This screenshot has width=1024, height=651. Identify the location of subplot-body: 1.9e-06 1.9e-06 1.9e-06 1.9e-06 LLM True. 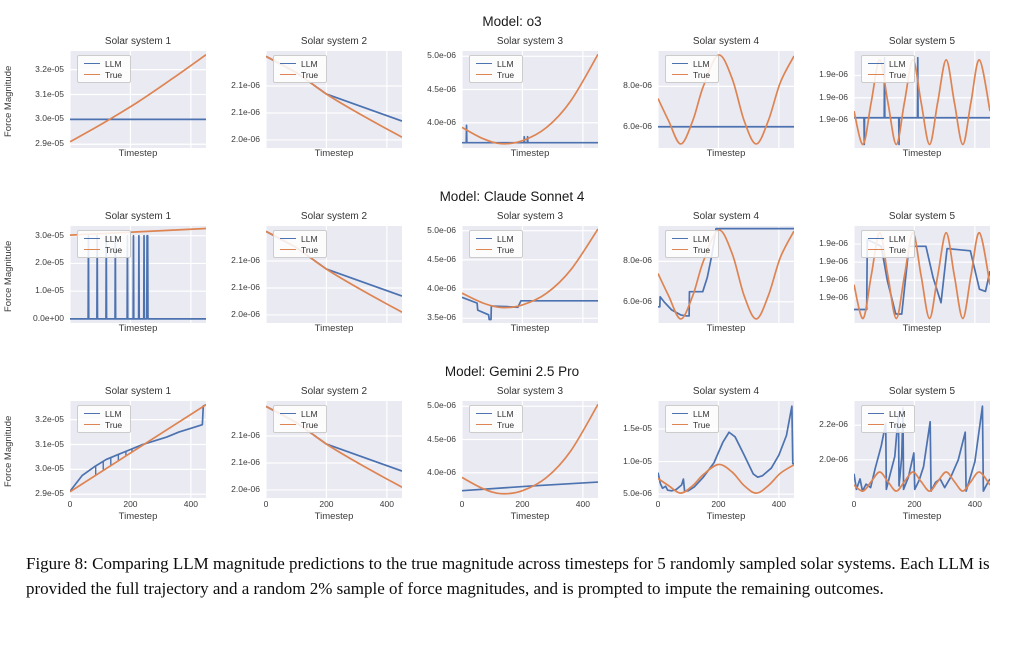
(896, 274).